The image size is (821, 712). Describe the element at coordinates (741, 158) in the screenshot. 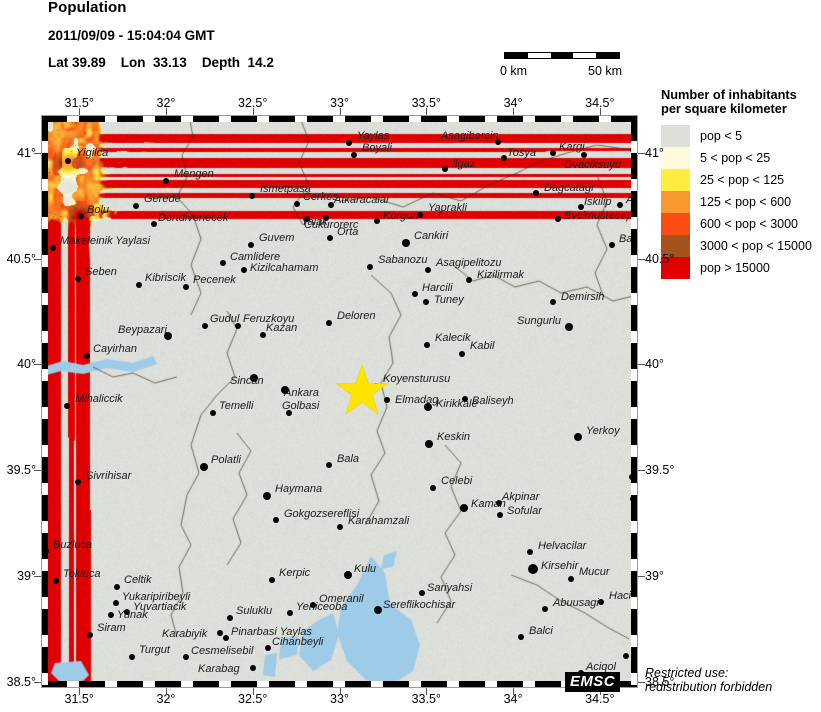

I see `legend-row: 5 < pop < 25` at that location.